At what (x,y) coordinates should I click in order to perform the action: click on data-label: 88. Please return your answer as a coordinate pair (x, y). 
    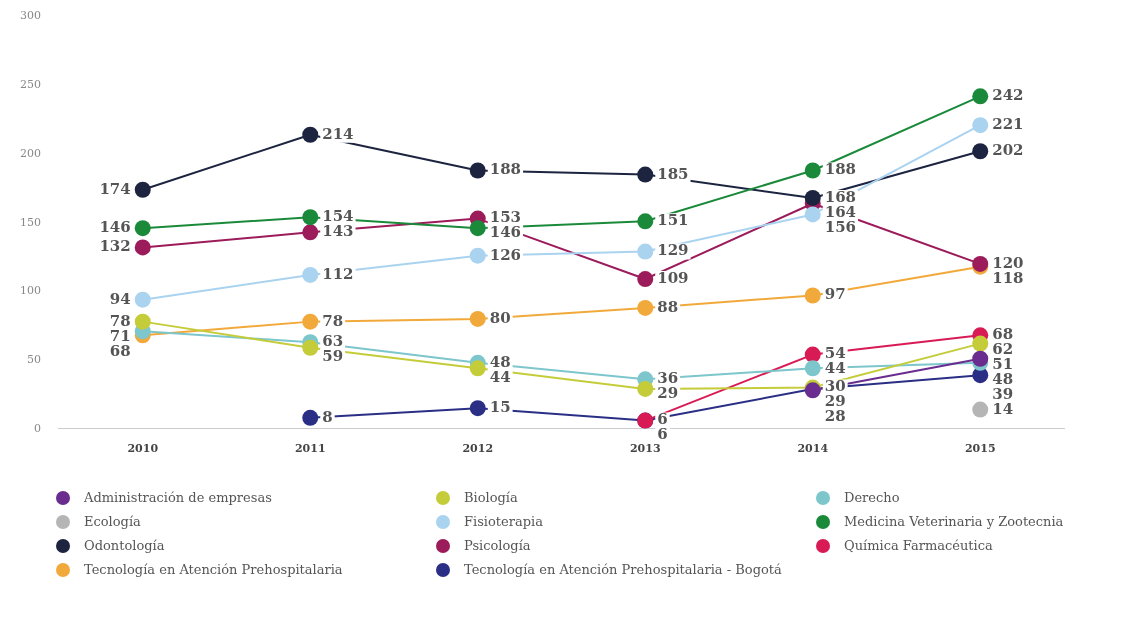
    Looking at the image, I should click on (668, 306).